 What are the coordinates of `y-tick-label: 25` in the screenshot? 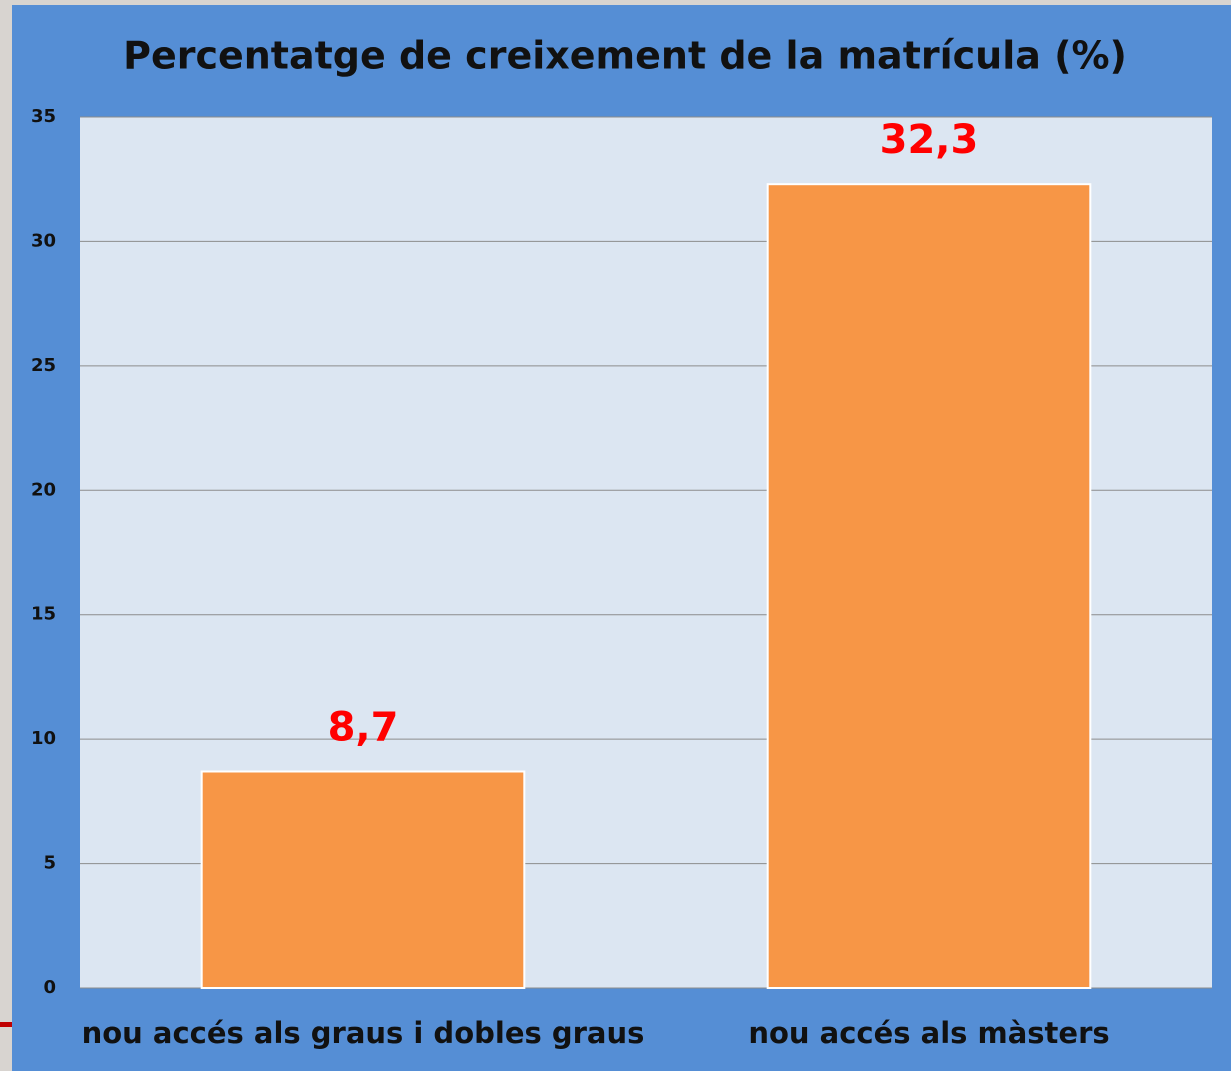 It's located at (43, 365).